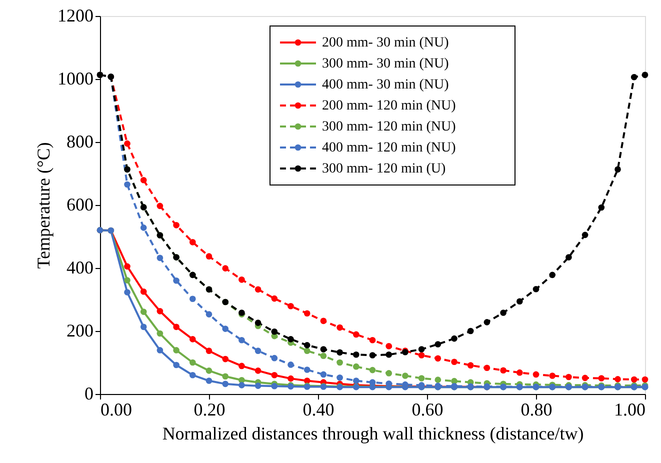  I want to click on legend-label: 400 mm- 30 min (NU), so click(386, 85).